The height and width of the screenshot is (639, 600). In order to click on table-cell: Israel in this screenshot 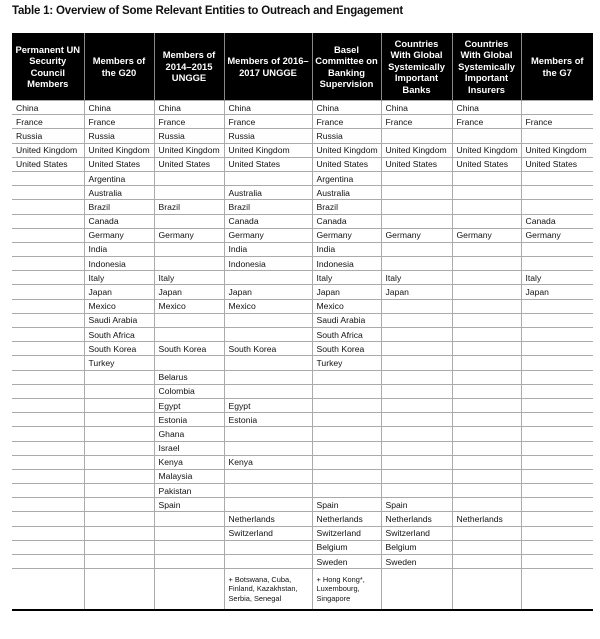, I will do `click(188, 448)`.